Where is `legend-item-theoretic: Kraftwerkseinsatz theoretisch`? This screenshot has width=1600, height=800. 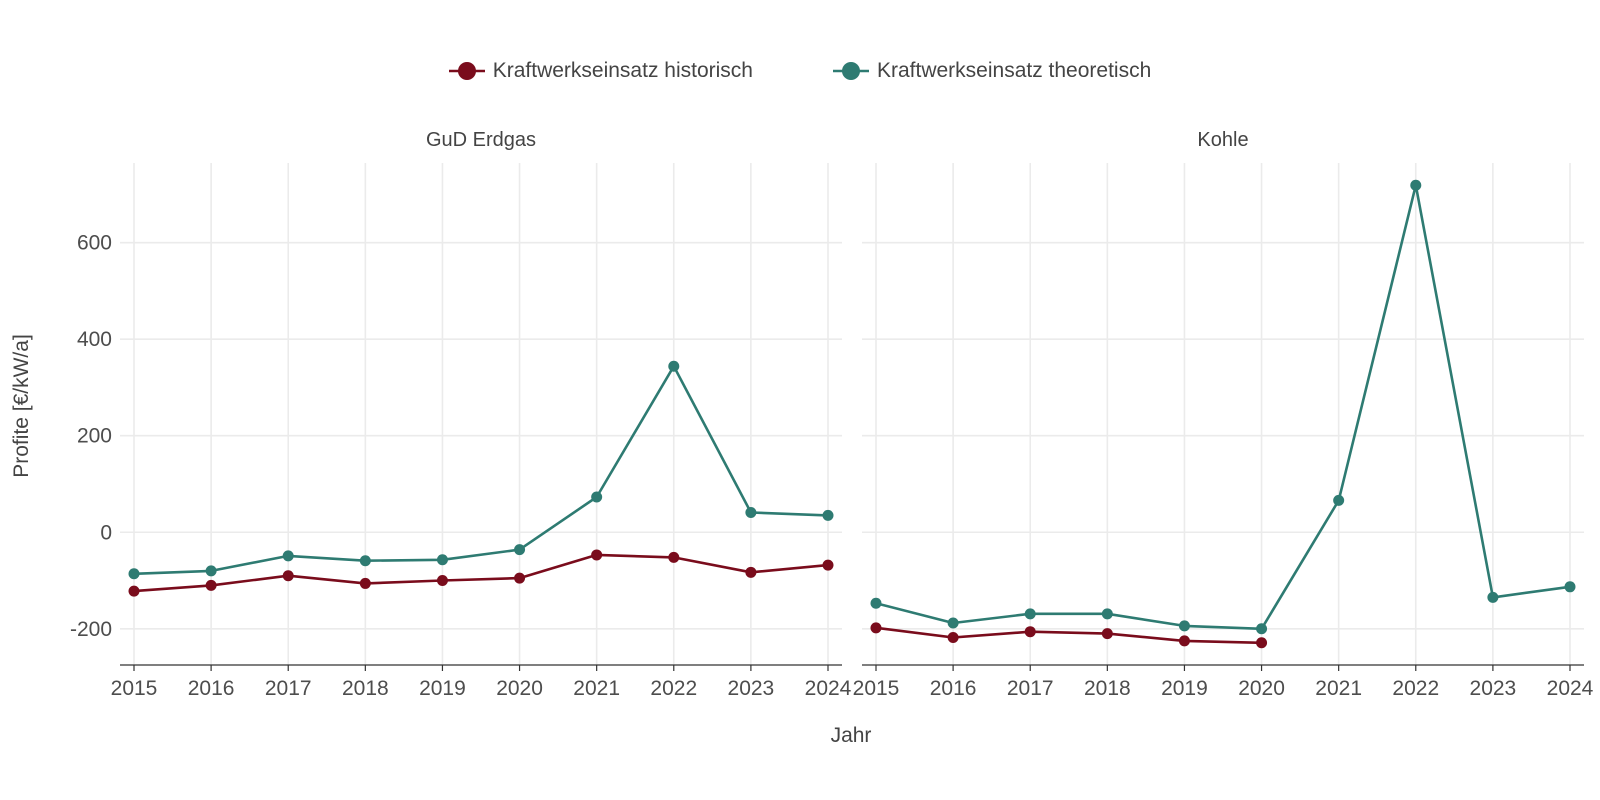
legend-item-theoretic: Kraftwerkseinsatz theoretisch is located at coordinates (992, 71).